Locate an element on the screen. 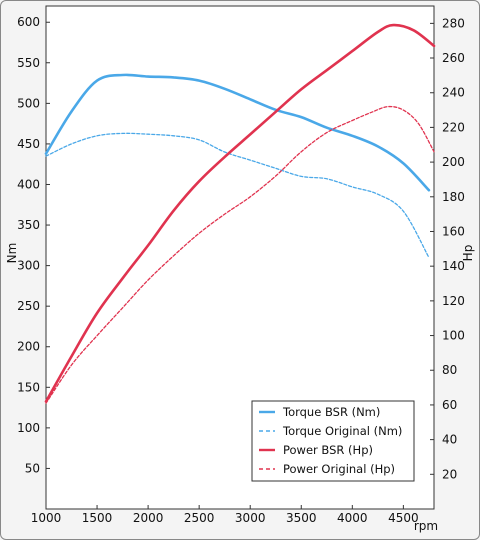 This screenshot has width=480, height=540. y-left-tick-label: 250 is located at coordinates (28, 306).